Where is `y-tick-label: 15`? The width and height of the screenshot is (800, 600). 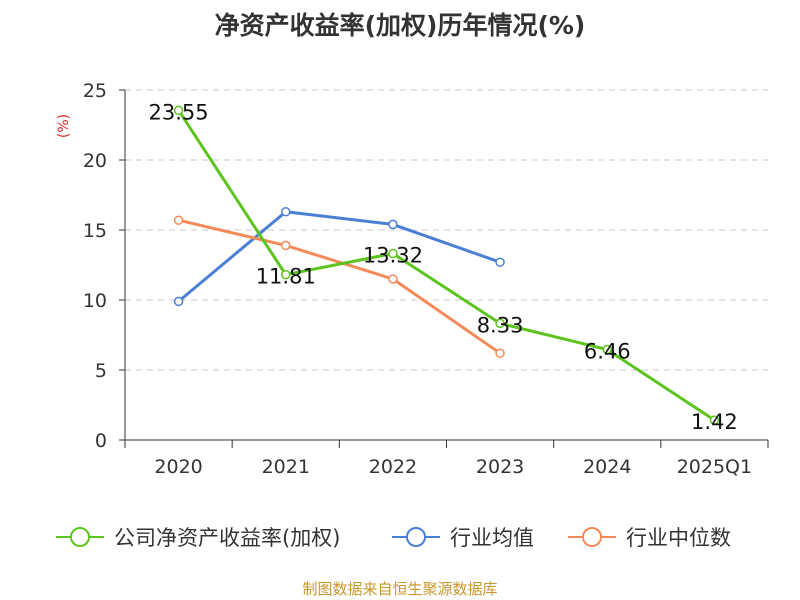
y-tick-label: 15 is located at coordinates (95, 231).